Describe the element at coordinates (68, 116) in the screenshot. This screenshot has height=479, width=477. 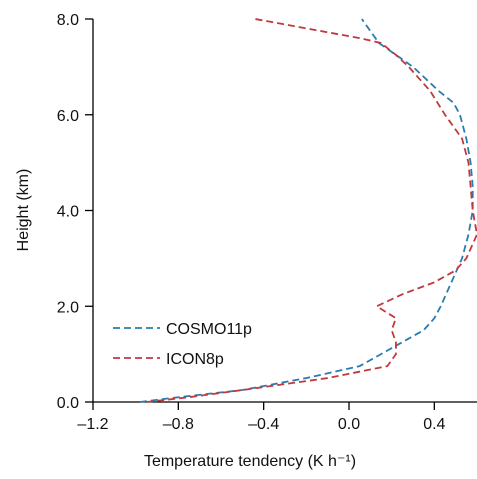
I see `y-tick-label: 6.0` at that location.